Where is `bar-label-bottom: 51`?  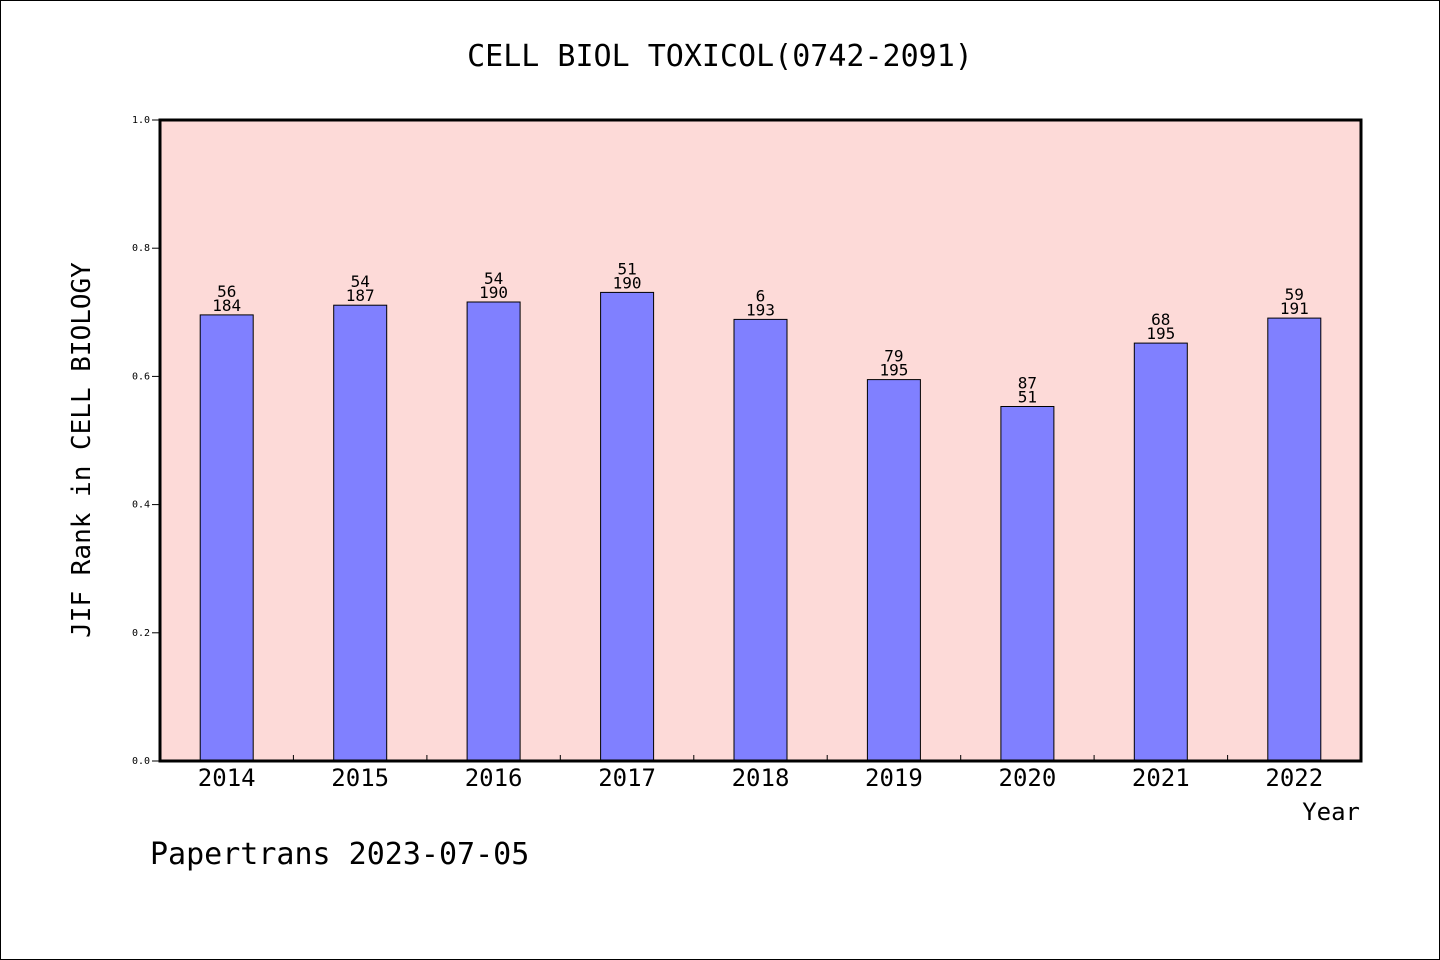
bar-label-bottom: 51 is located at coordinates (1027, 397).